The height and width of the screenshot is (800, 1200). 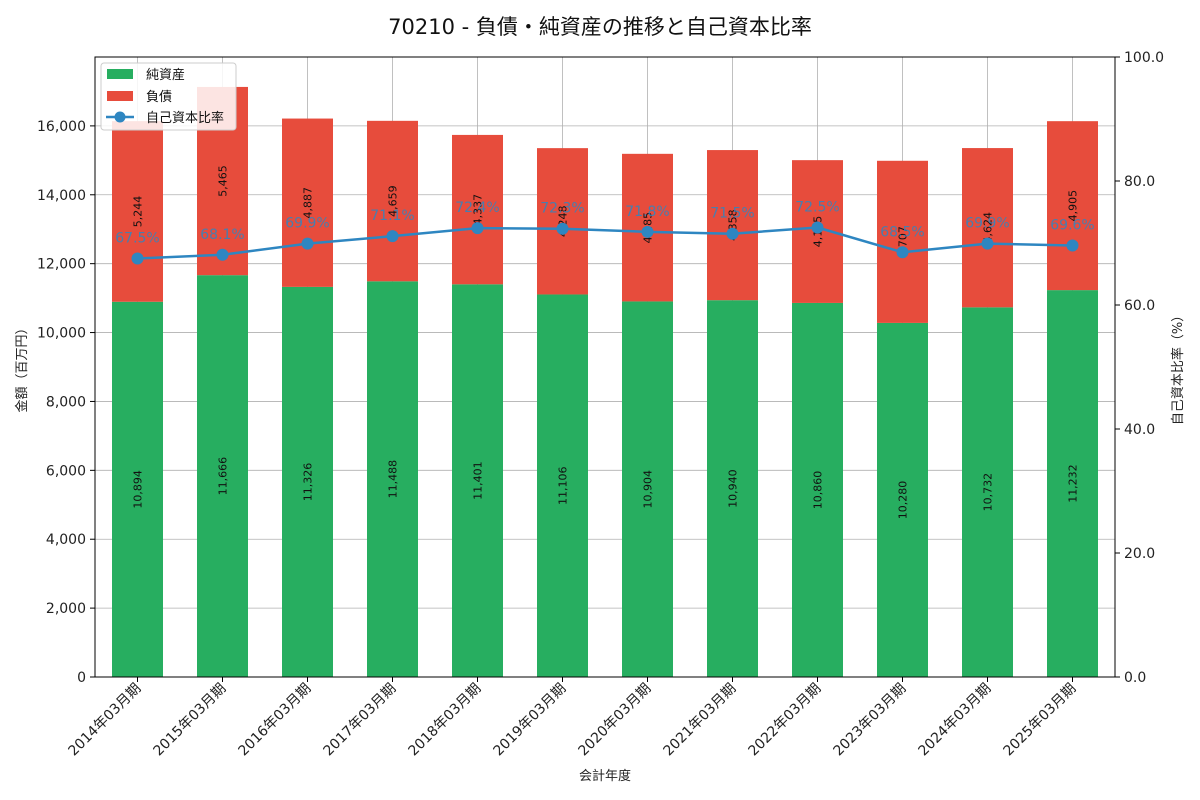 I want to click on bar-label-net-assets: 11,401, so click(x=478, y=480).